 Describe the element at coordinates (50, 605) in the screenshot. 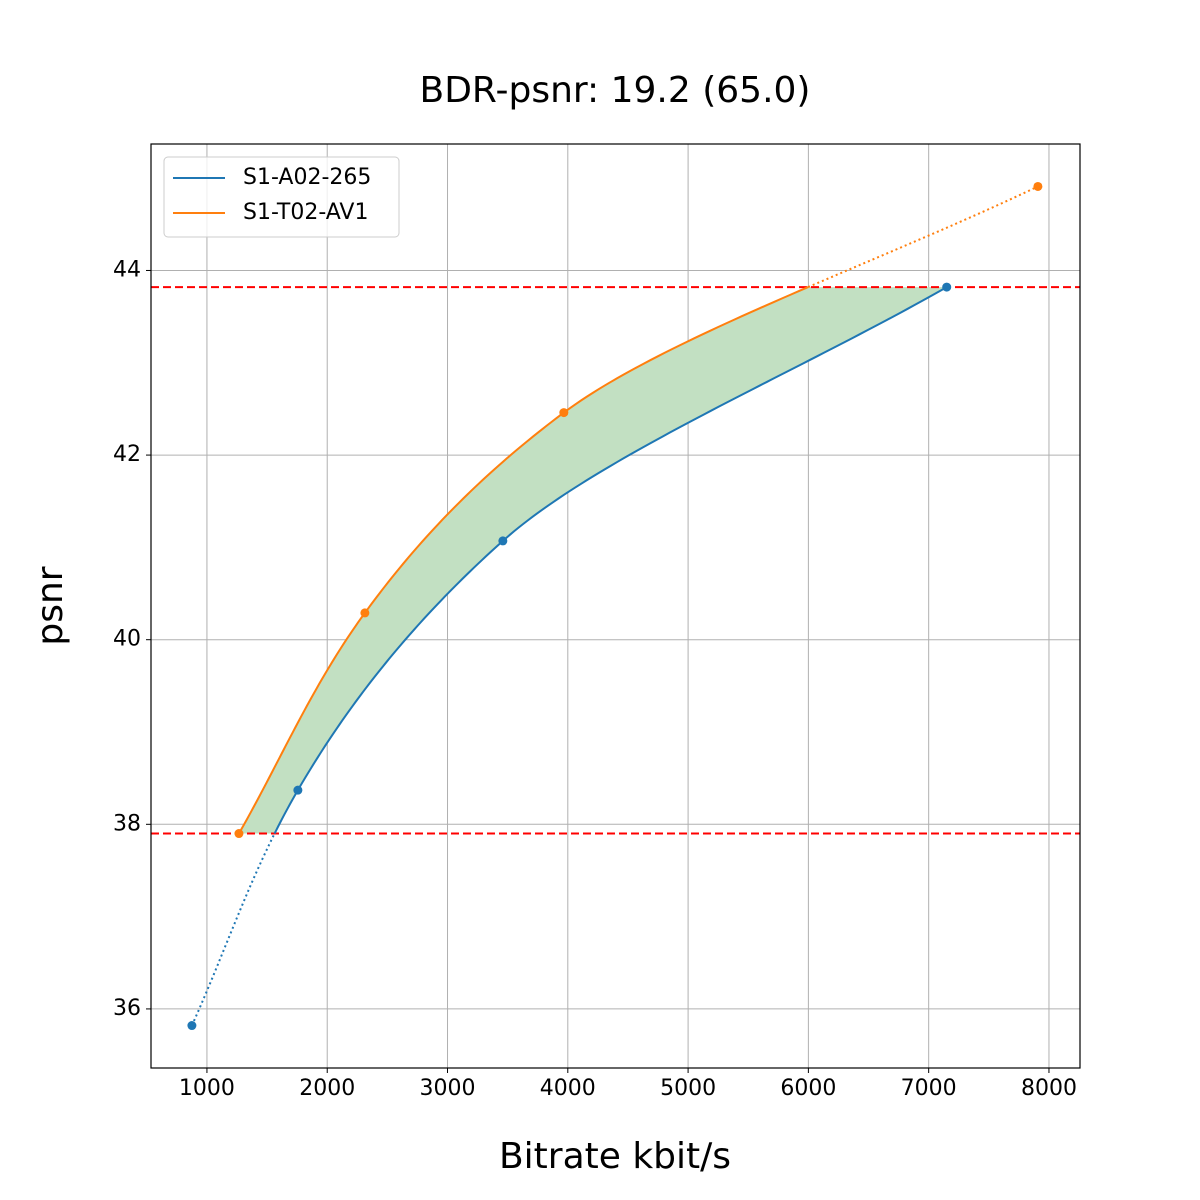

I see `y-axis-label: psnr` at that location.